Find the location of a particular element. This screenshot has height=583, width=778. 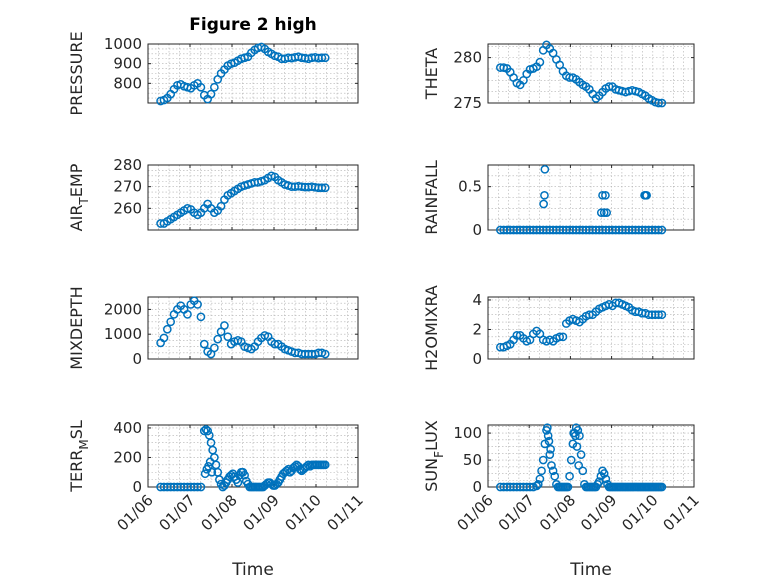

subplot-4: 0 0.5 RAINFALL is located at coordinates (558, 199).